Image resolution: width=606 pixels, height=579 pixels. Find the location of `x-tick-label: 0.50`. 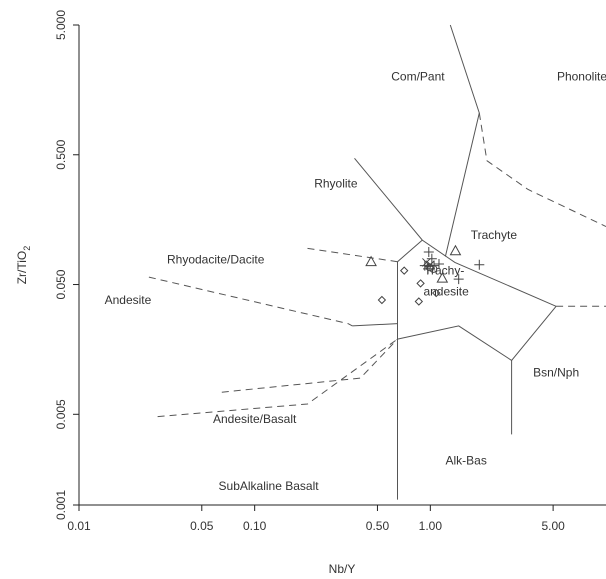

x-tick-label: 0.50 is located at coordinates (378, 526).